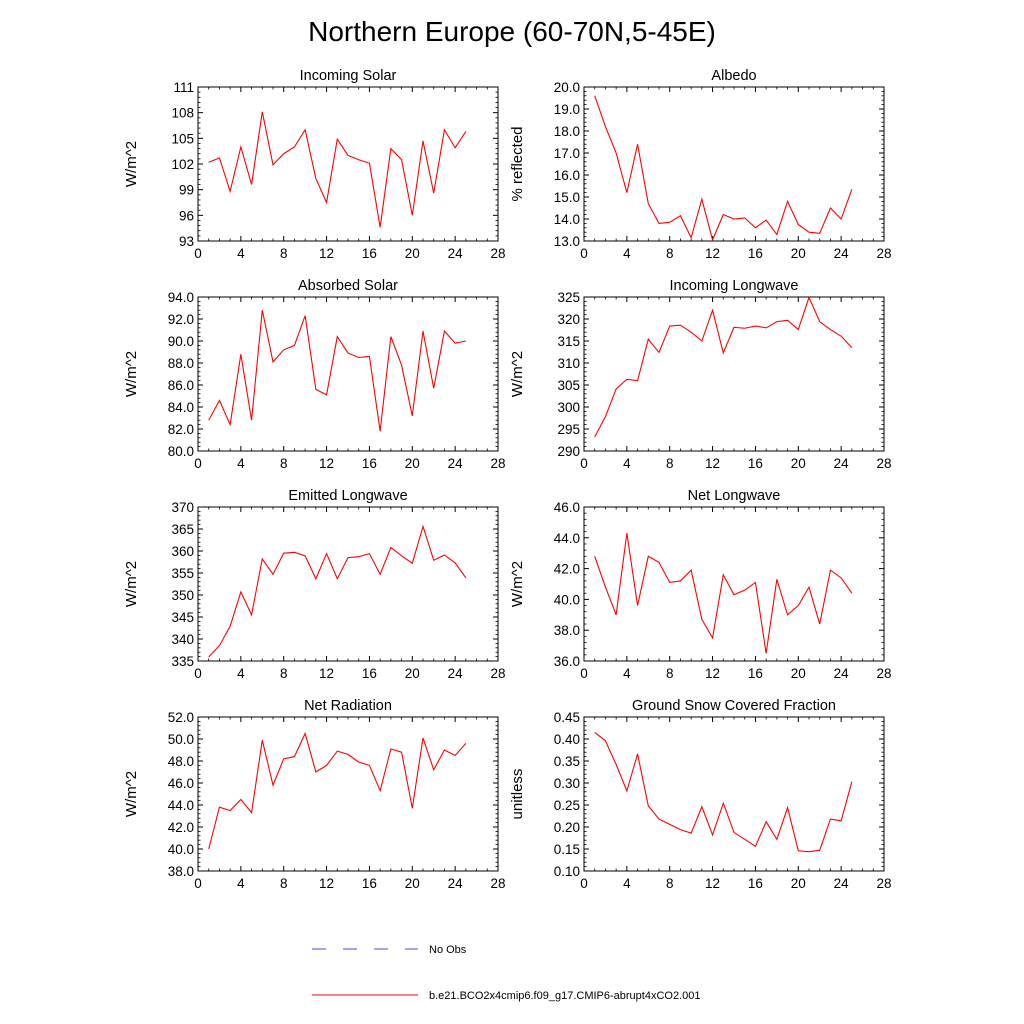 The height and width of the screenshot is (1024, 1024). I want to click on y-tick-label: 102, so click(182, 164).